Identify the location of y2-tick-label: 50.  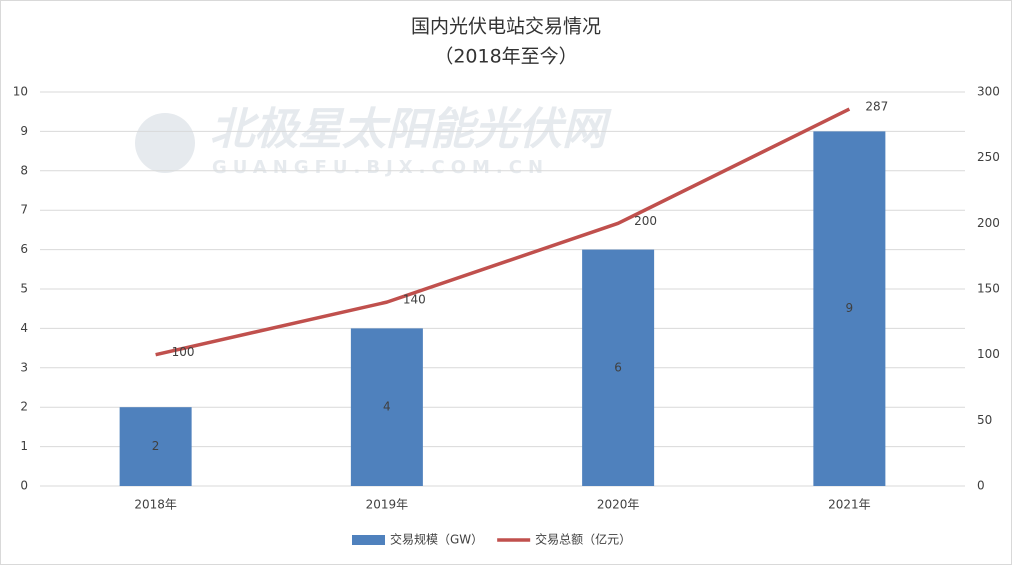
(984, 420).